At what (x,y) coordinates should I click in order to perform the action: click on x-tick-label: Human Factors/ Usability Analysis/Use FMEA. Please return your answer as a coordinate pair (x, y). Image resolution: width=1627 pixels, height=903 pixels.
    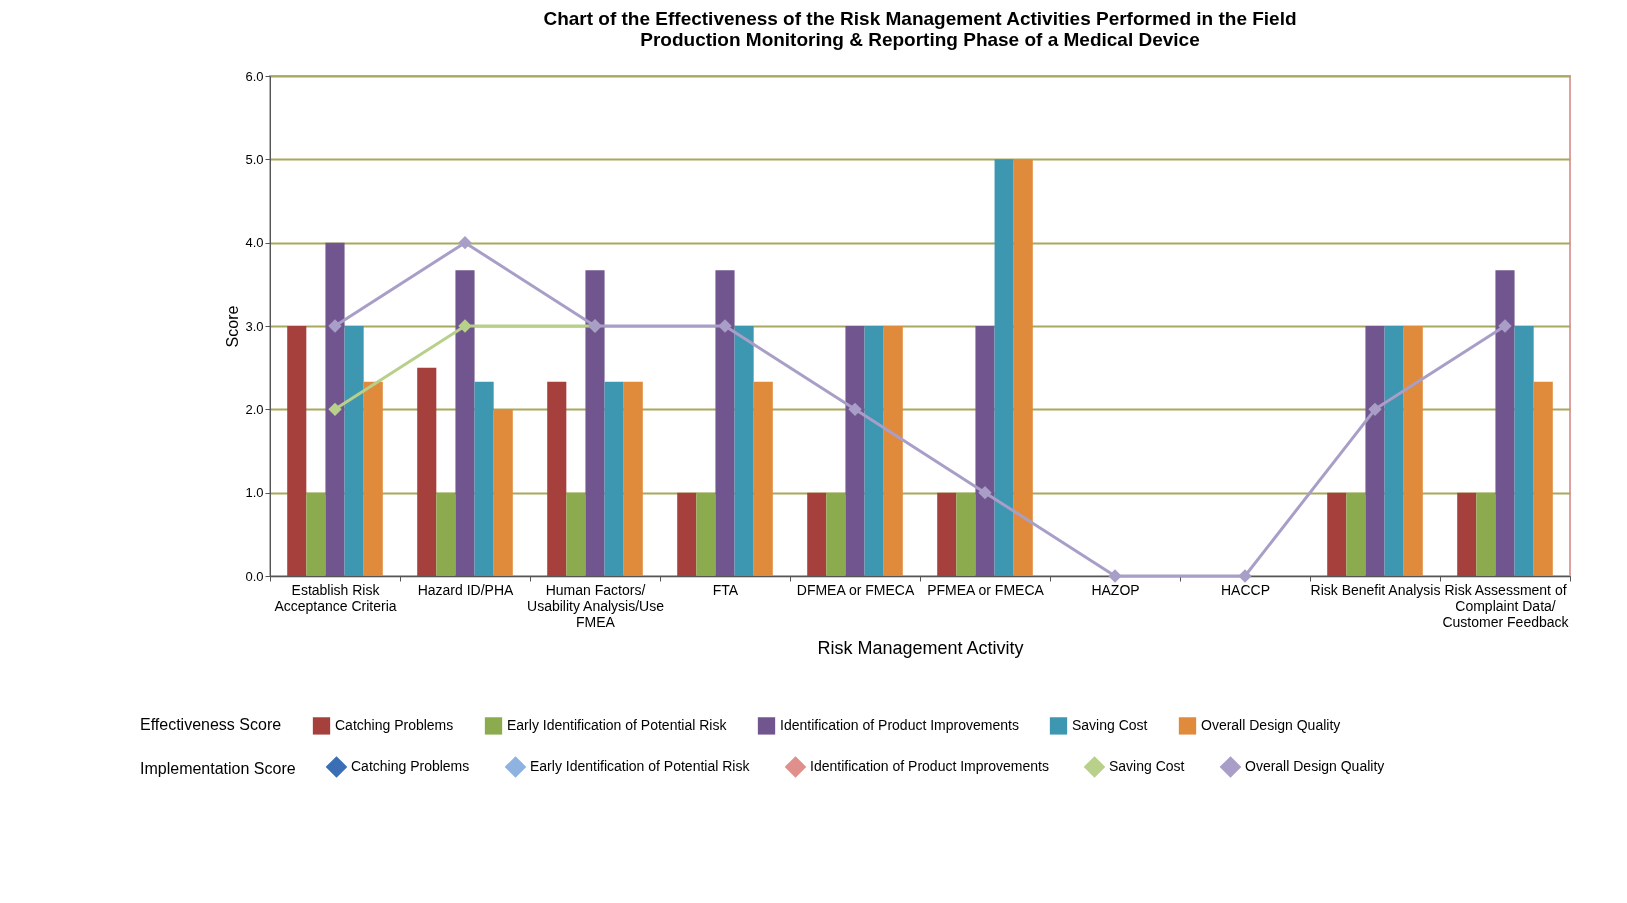
    Looking at the image, I should click on (596, 605).